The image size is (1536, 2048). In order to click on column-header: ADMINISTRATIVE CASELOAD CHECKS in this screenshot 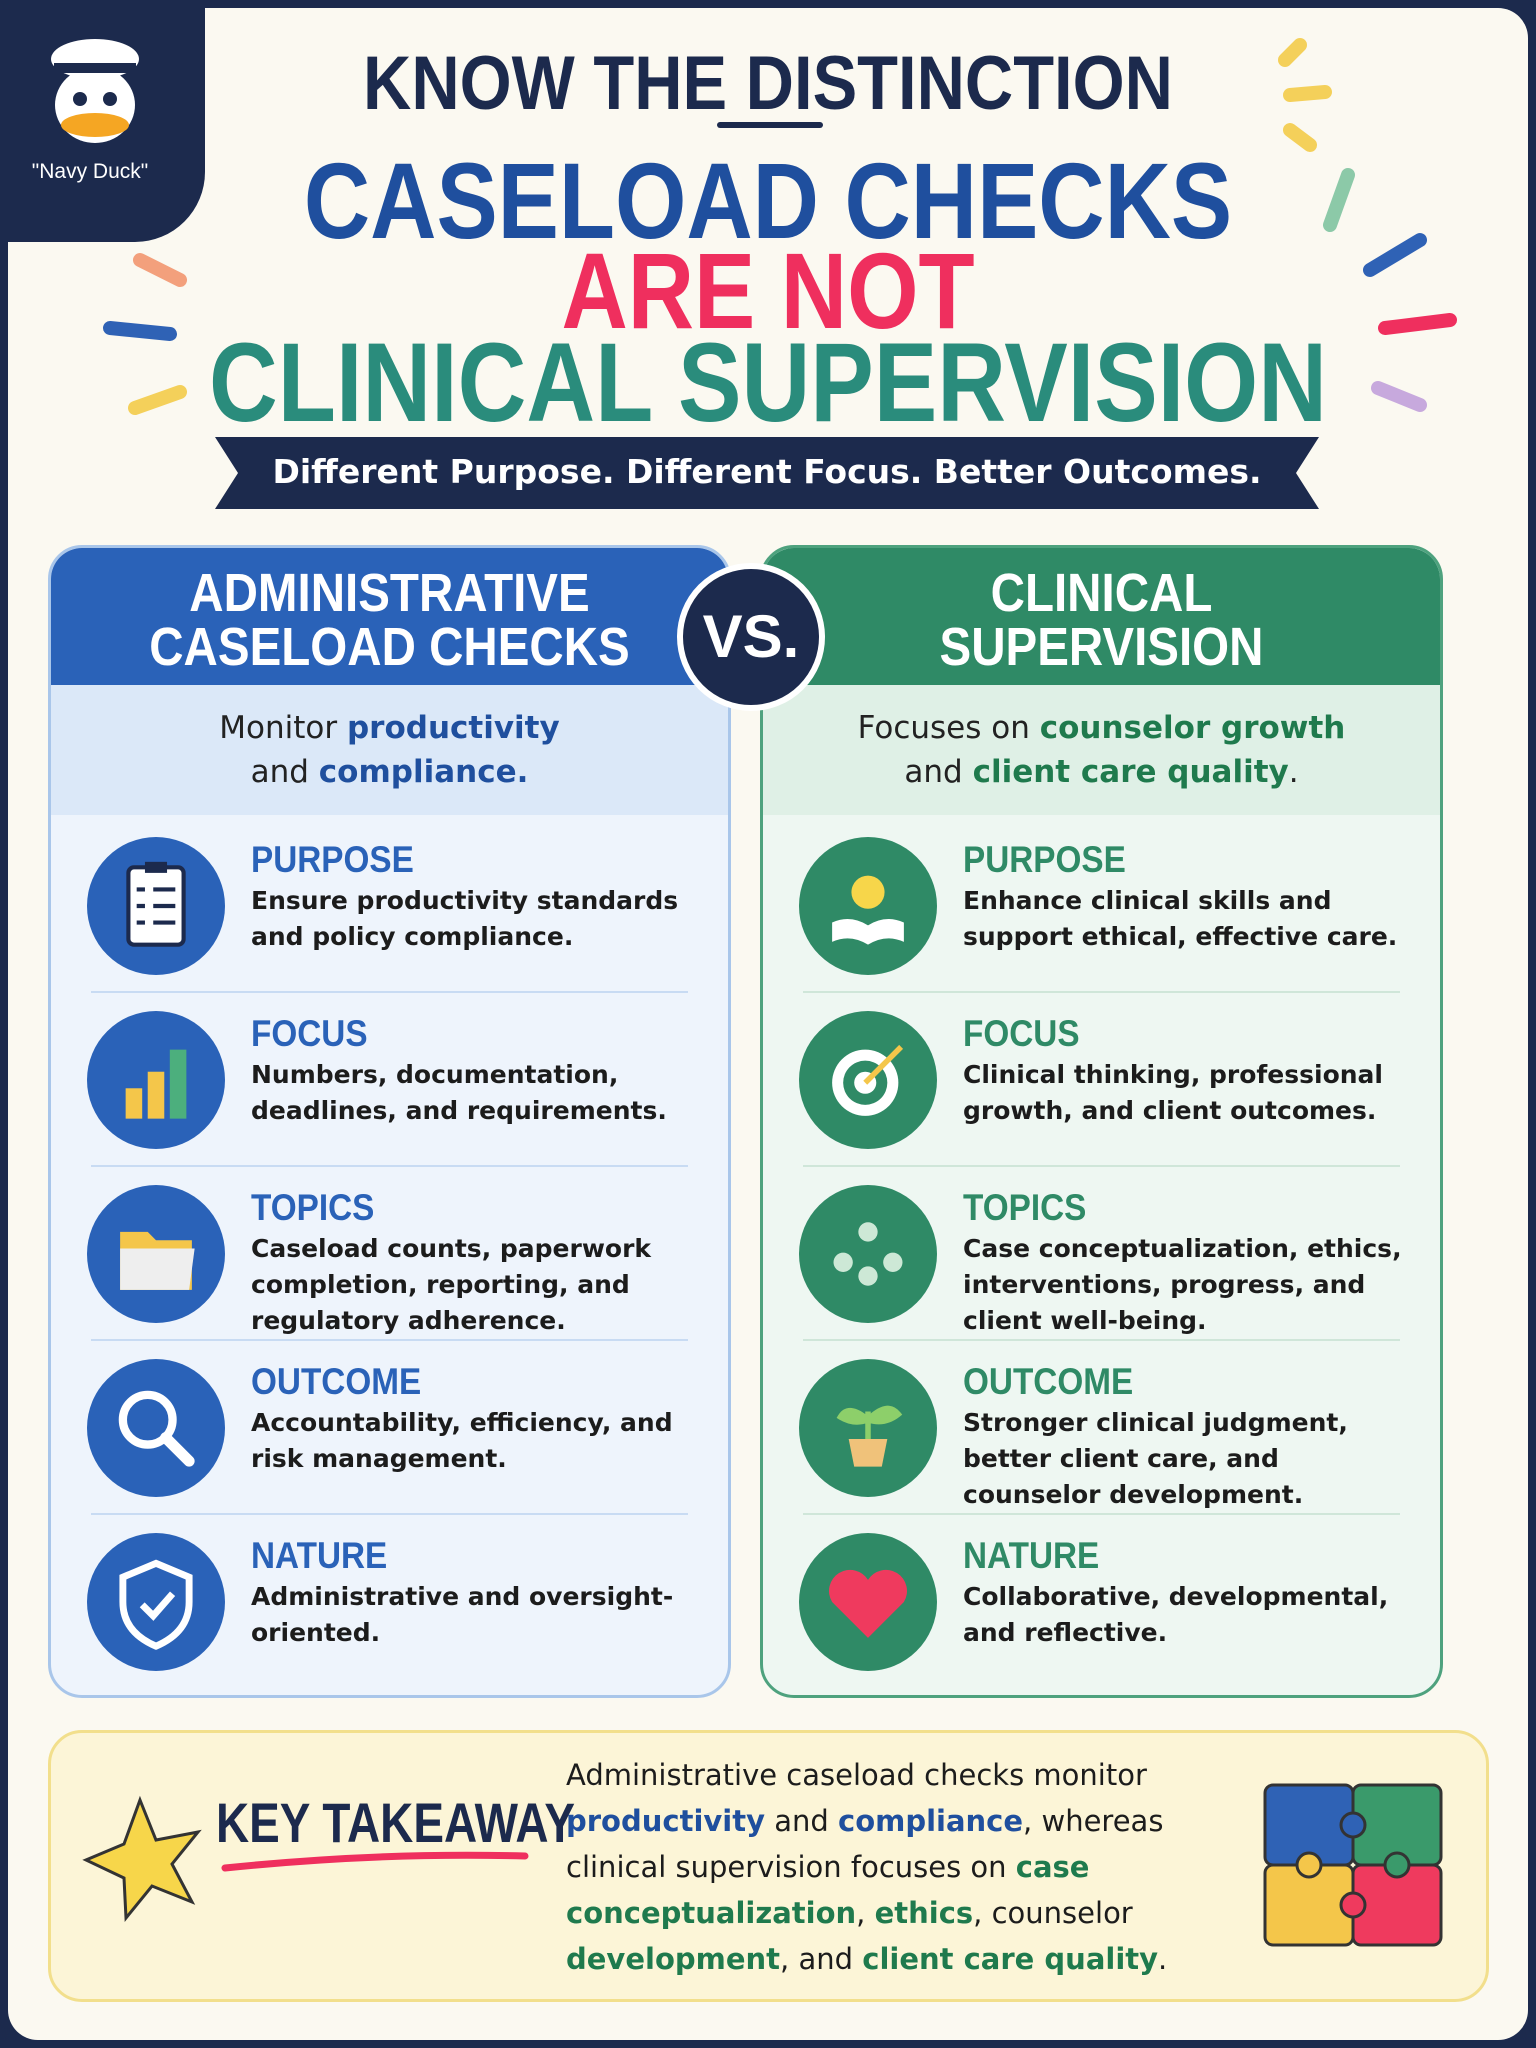, I will do `click(389, 616)`.